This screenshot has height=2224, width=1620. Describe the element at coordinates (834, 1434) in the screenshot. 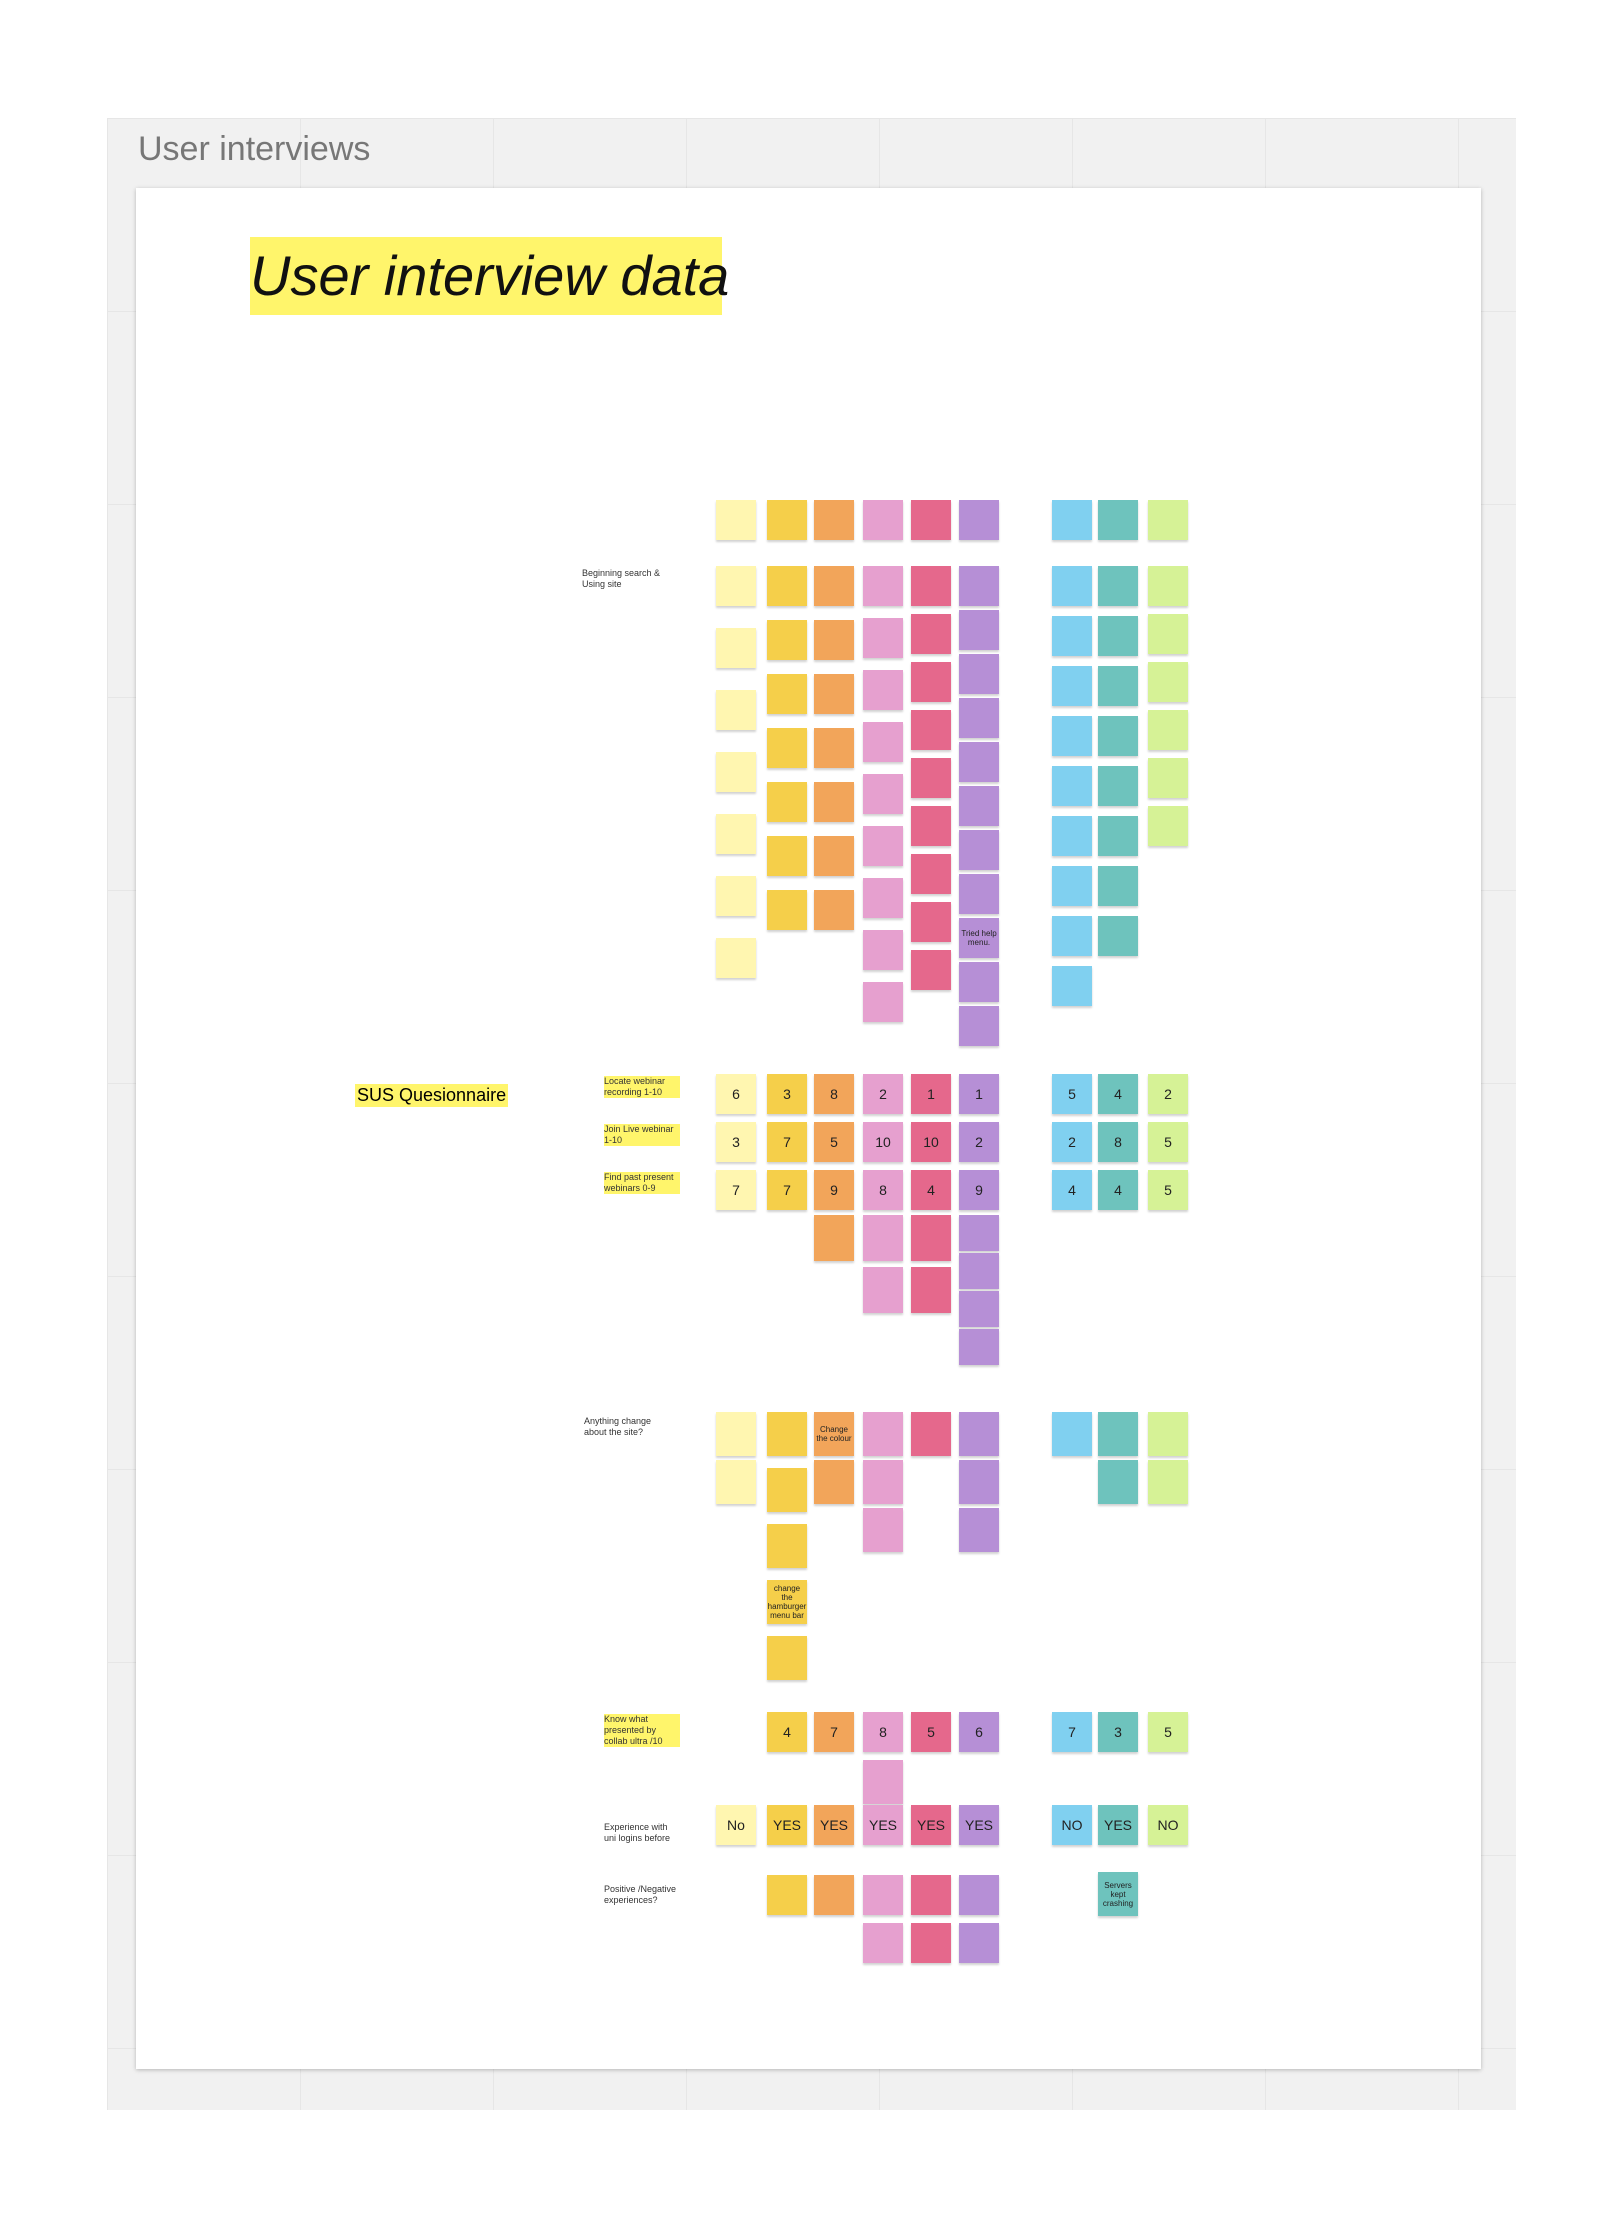

I see `sticky-note: Change the colour` at that location.